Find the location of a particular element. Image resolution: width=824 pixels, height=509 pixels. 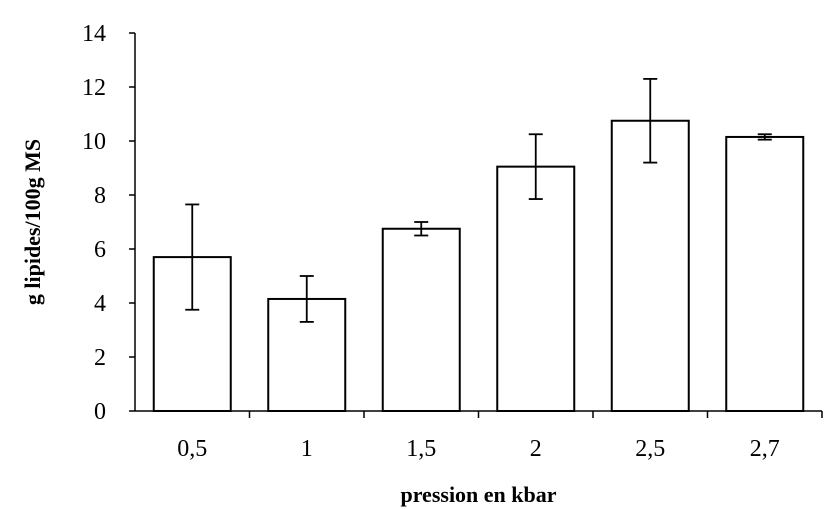

x-axis-title: pression en kbar is located at coordinates (478, 494).